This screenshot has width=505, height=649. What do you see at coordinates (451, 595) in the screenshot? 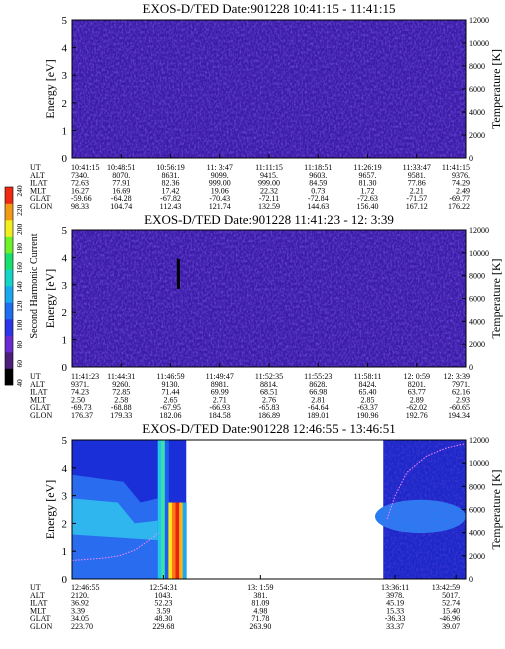
I see `footer-value: 5017.` at bounding box center [451, 595].